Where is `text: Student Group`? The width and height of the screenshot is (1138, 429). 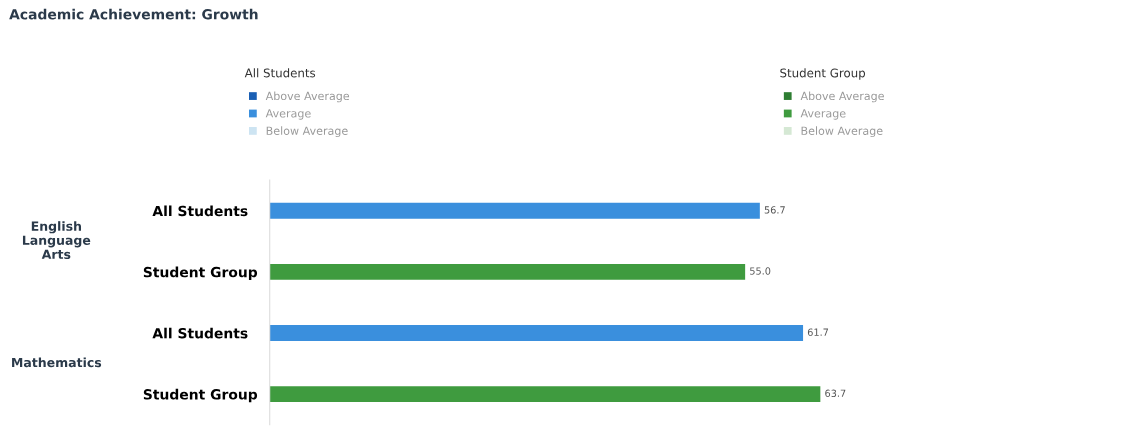 text: Student Group is located at coordinates (823, 74).